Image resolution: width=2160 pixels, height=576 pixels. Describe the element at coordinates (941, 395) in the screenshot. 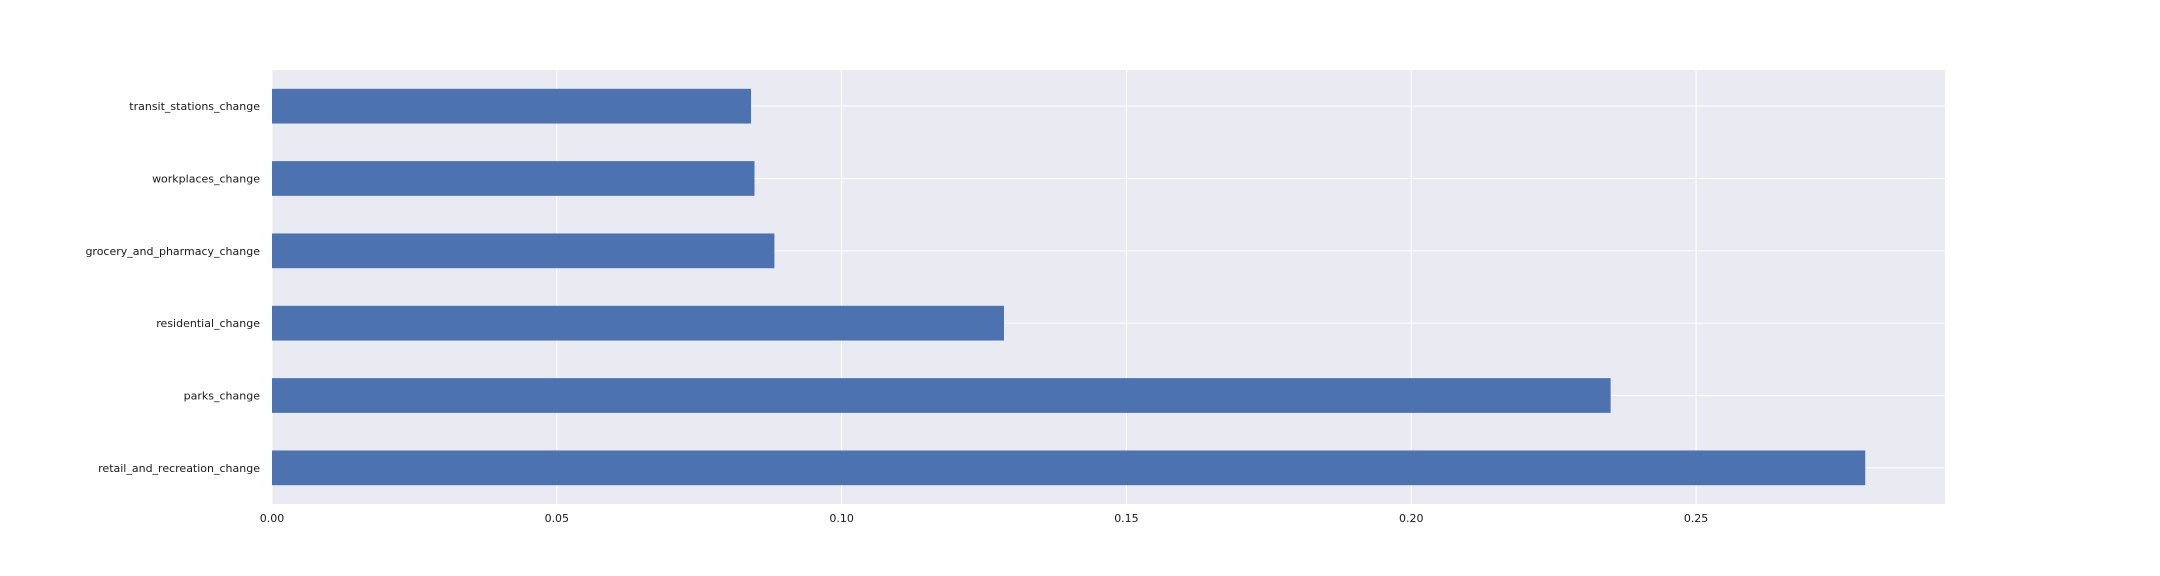

I see `bar-parks-change` at that location.